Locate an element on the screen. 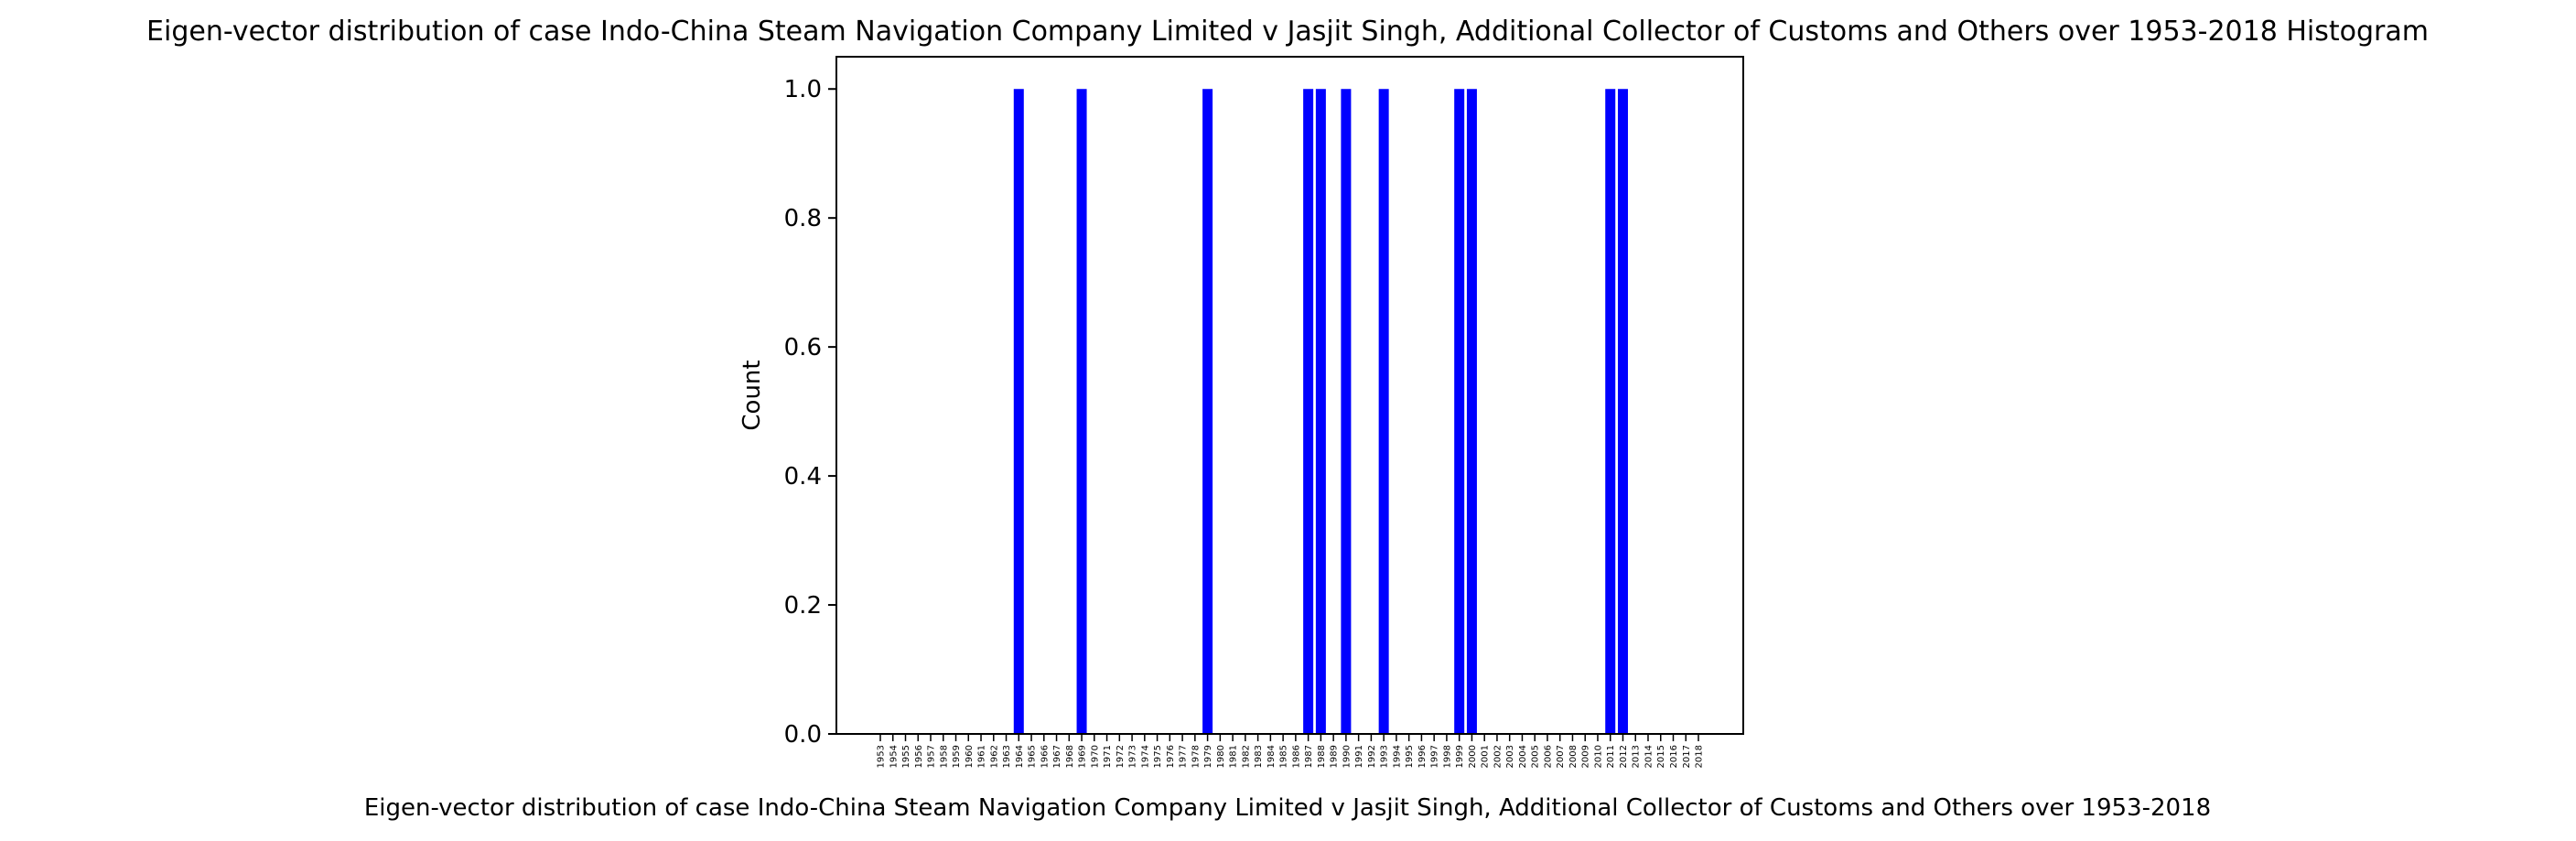 This screenshot has width=2576, height=841. bar-1999 is located at coordinates (1460, 412).